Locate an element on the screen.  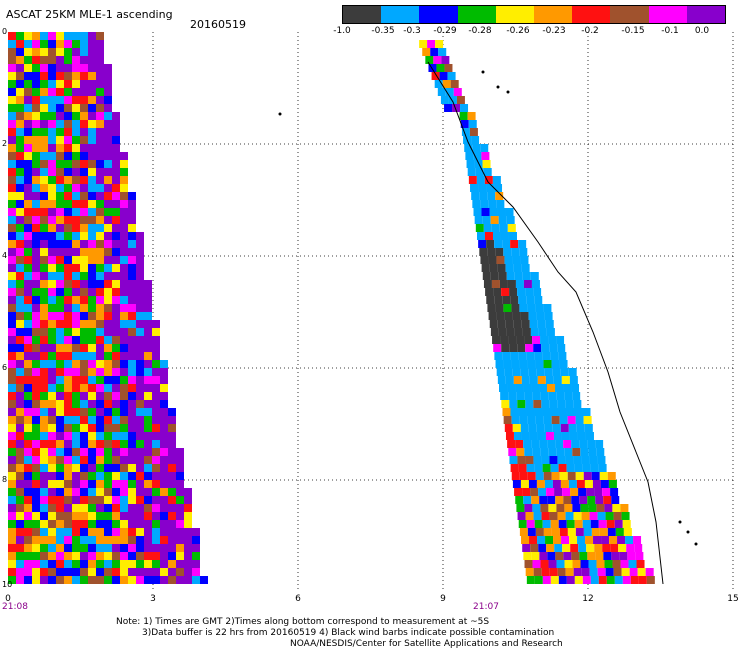
legend-label-8: -0.15 is located at coordinates (633, 31).